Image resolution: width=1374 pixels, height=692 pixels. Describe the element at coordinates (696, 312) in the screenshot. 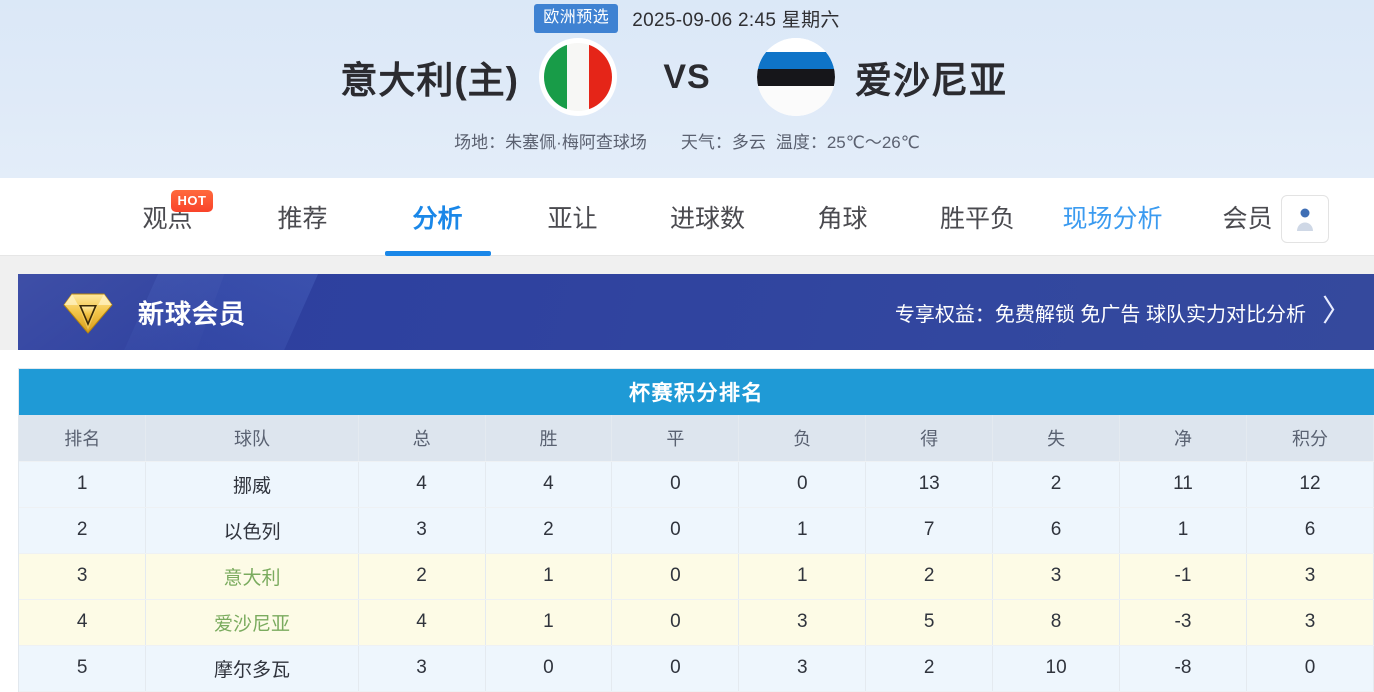

I see `member-banner: 新球会员 专享权益：免费解锁 免广告 球队实力对比分析 〉` at that location.